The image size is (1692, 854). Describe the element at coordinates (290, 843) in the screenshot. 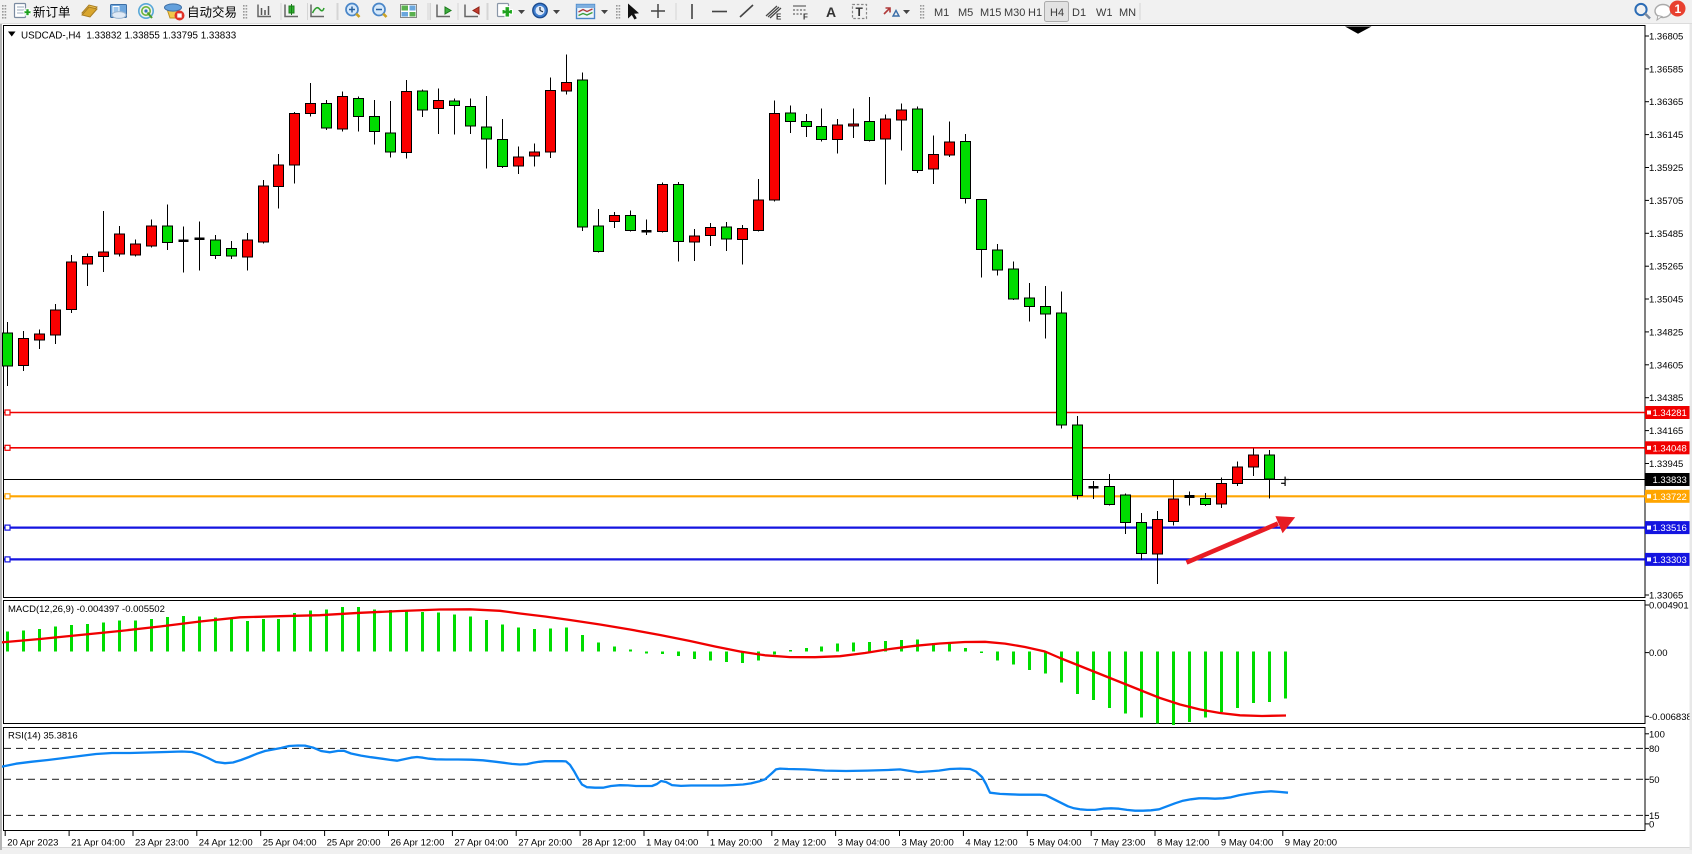

I see `svg-text: 25 Apr 04:00` at that location.